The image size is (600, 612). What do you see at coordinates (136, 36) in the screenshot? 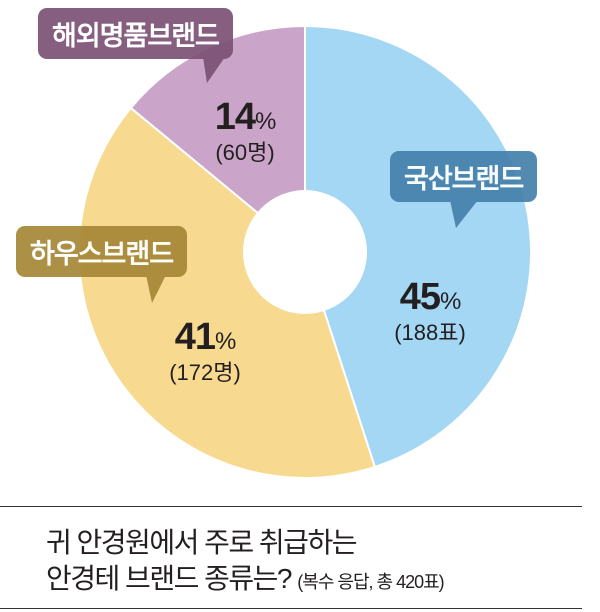
I see `label-text: 해외명품브랜드` at bounding box center [136, 36].